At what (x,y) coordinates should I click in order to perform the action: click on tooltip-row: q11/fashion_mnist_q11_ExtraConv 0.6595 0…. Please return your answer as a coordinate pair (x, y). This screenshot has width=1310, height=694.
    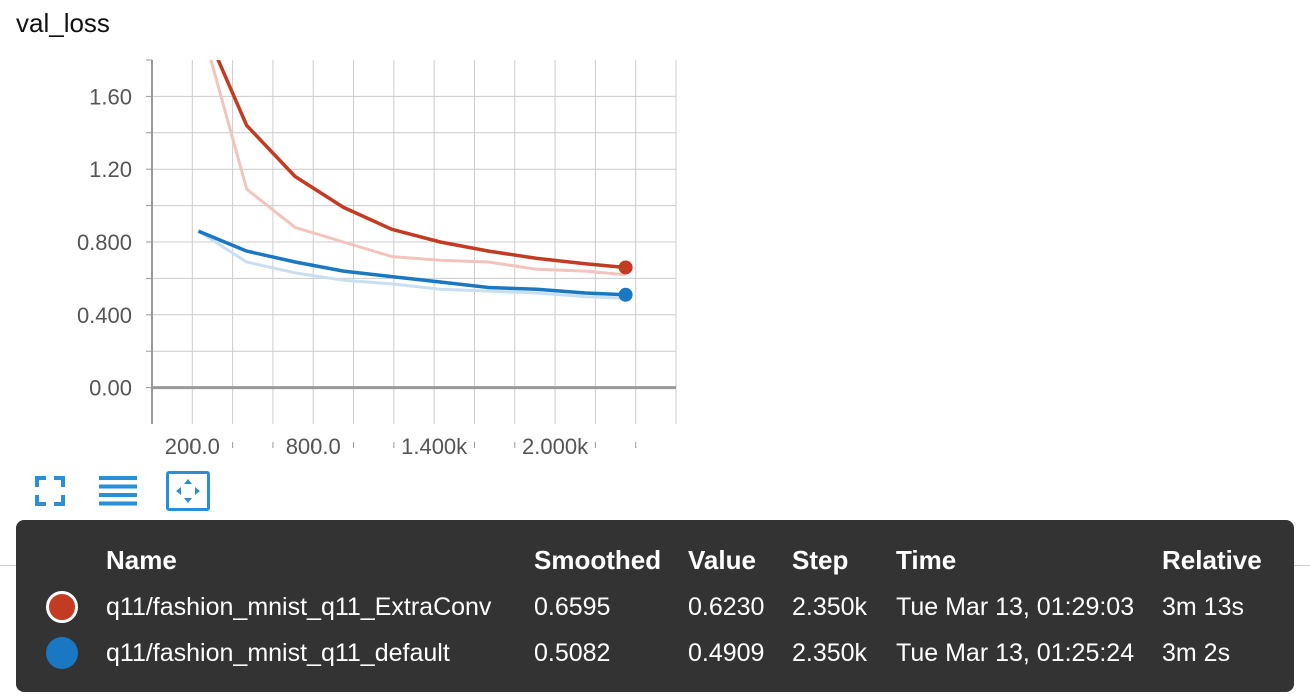
    Looking at the image, I should click on (655, 607).